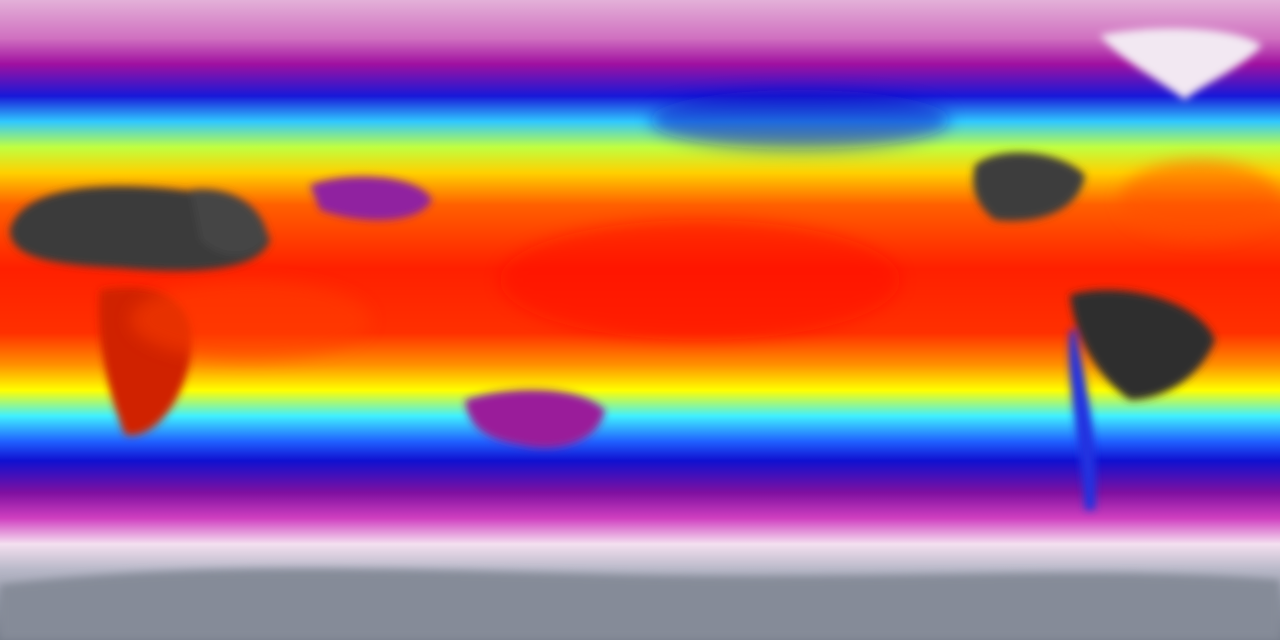  I want to click on antarctica, so click(640, 604).